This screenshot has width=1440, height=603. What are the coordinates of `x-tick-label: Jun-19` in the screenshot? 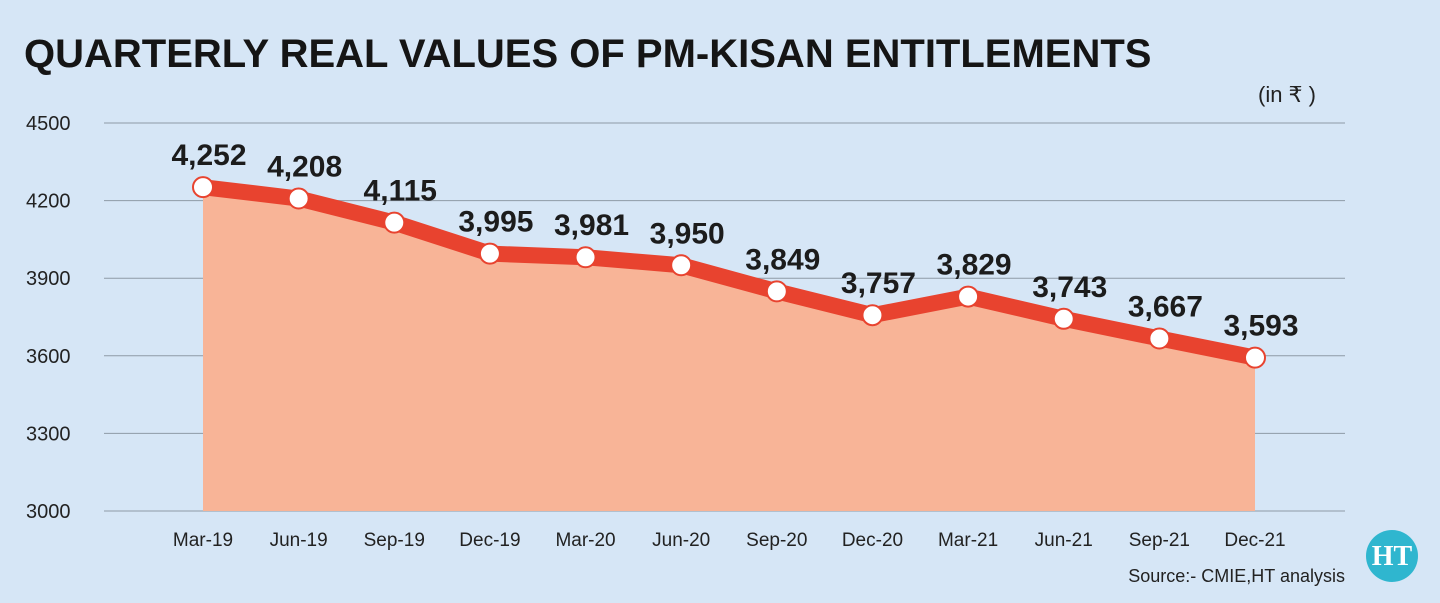 It's located at (299, 540).